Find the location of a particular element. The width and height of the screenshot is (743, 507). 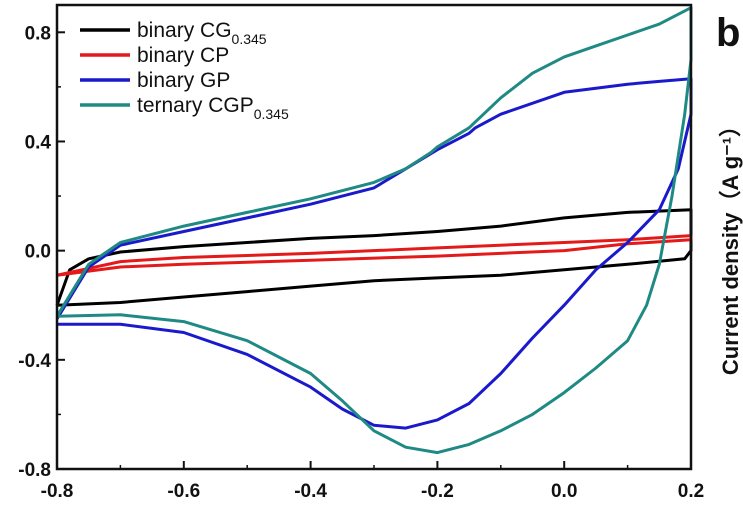

legend-entry: binary CP is located at coordinates (183, 55).